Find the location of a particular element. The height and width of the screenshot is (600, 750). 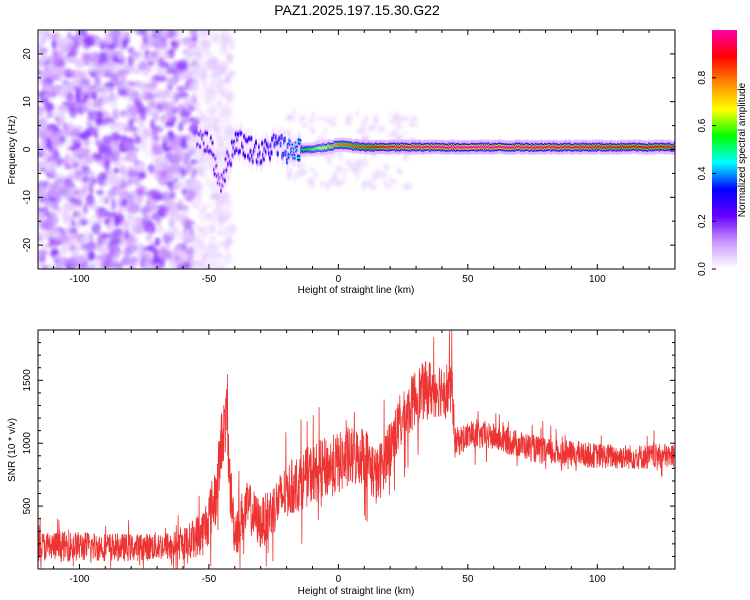

x-tick-label: 0 is located at coordinates (339, 579).